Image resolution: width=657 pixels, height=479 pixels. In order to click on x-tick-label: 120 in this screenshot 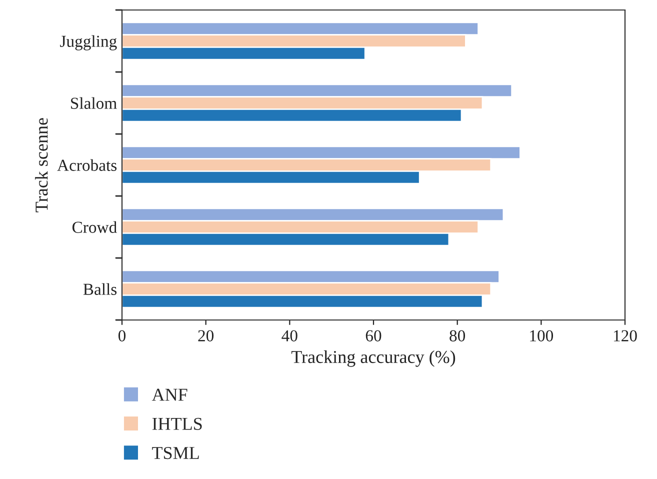, I will do `click(625, 336)`.